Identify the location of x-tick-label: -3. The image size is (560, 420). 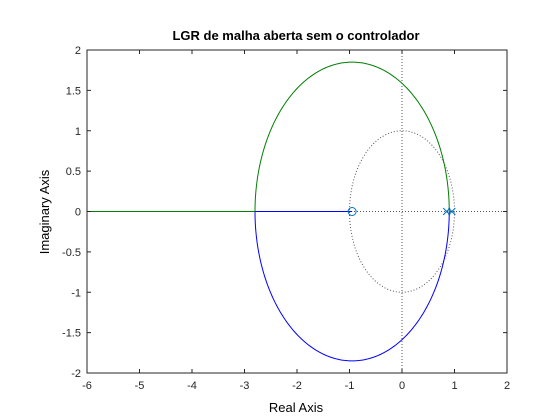
(245, 386).